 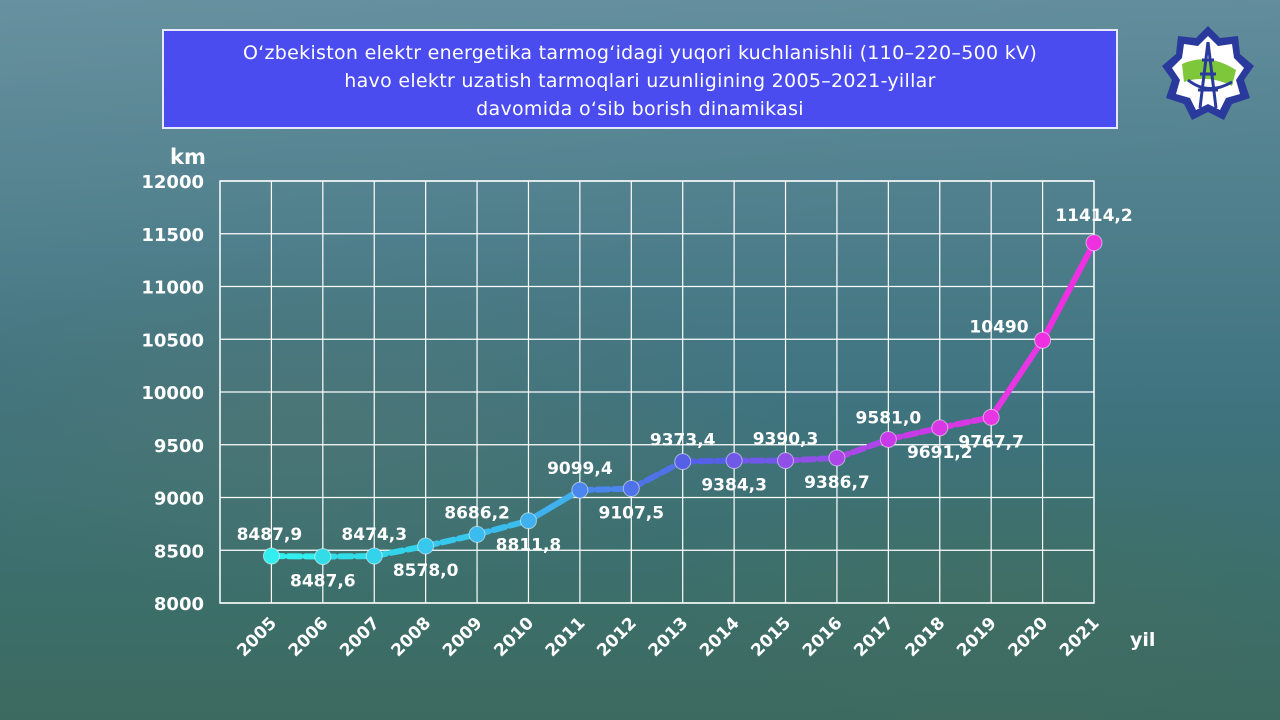 What do you see at coordinates (172, 288) in the screenshot?
I see `y-tick-label: 11000` at bounding box center [172, 288].